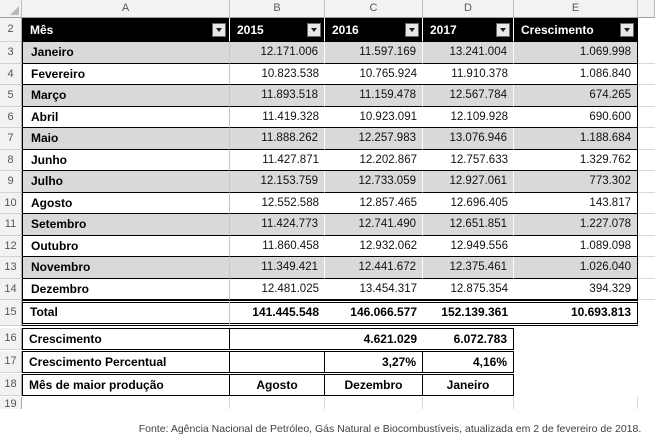 Image resolution: width=655 pixels, height=441 pixels. What do you see at coordinates (374, 203) in the screenshot?
I see `value-2016-cell: 12.857.465` at bounding box center [374, 203].